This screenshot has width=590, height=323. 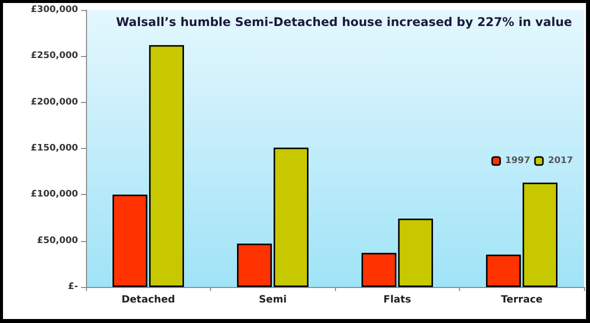 What do you see at coordinates (272, 300) in the screenshot?
I see `x-tick-label: Semi` at bounding box center [272, 300].